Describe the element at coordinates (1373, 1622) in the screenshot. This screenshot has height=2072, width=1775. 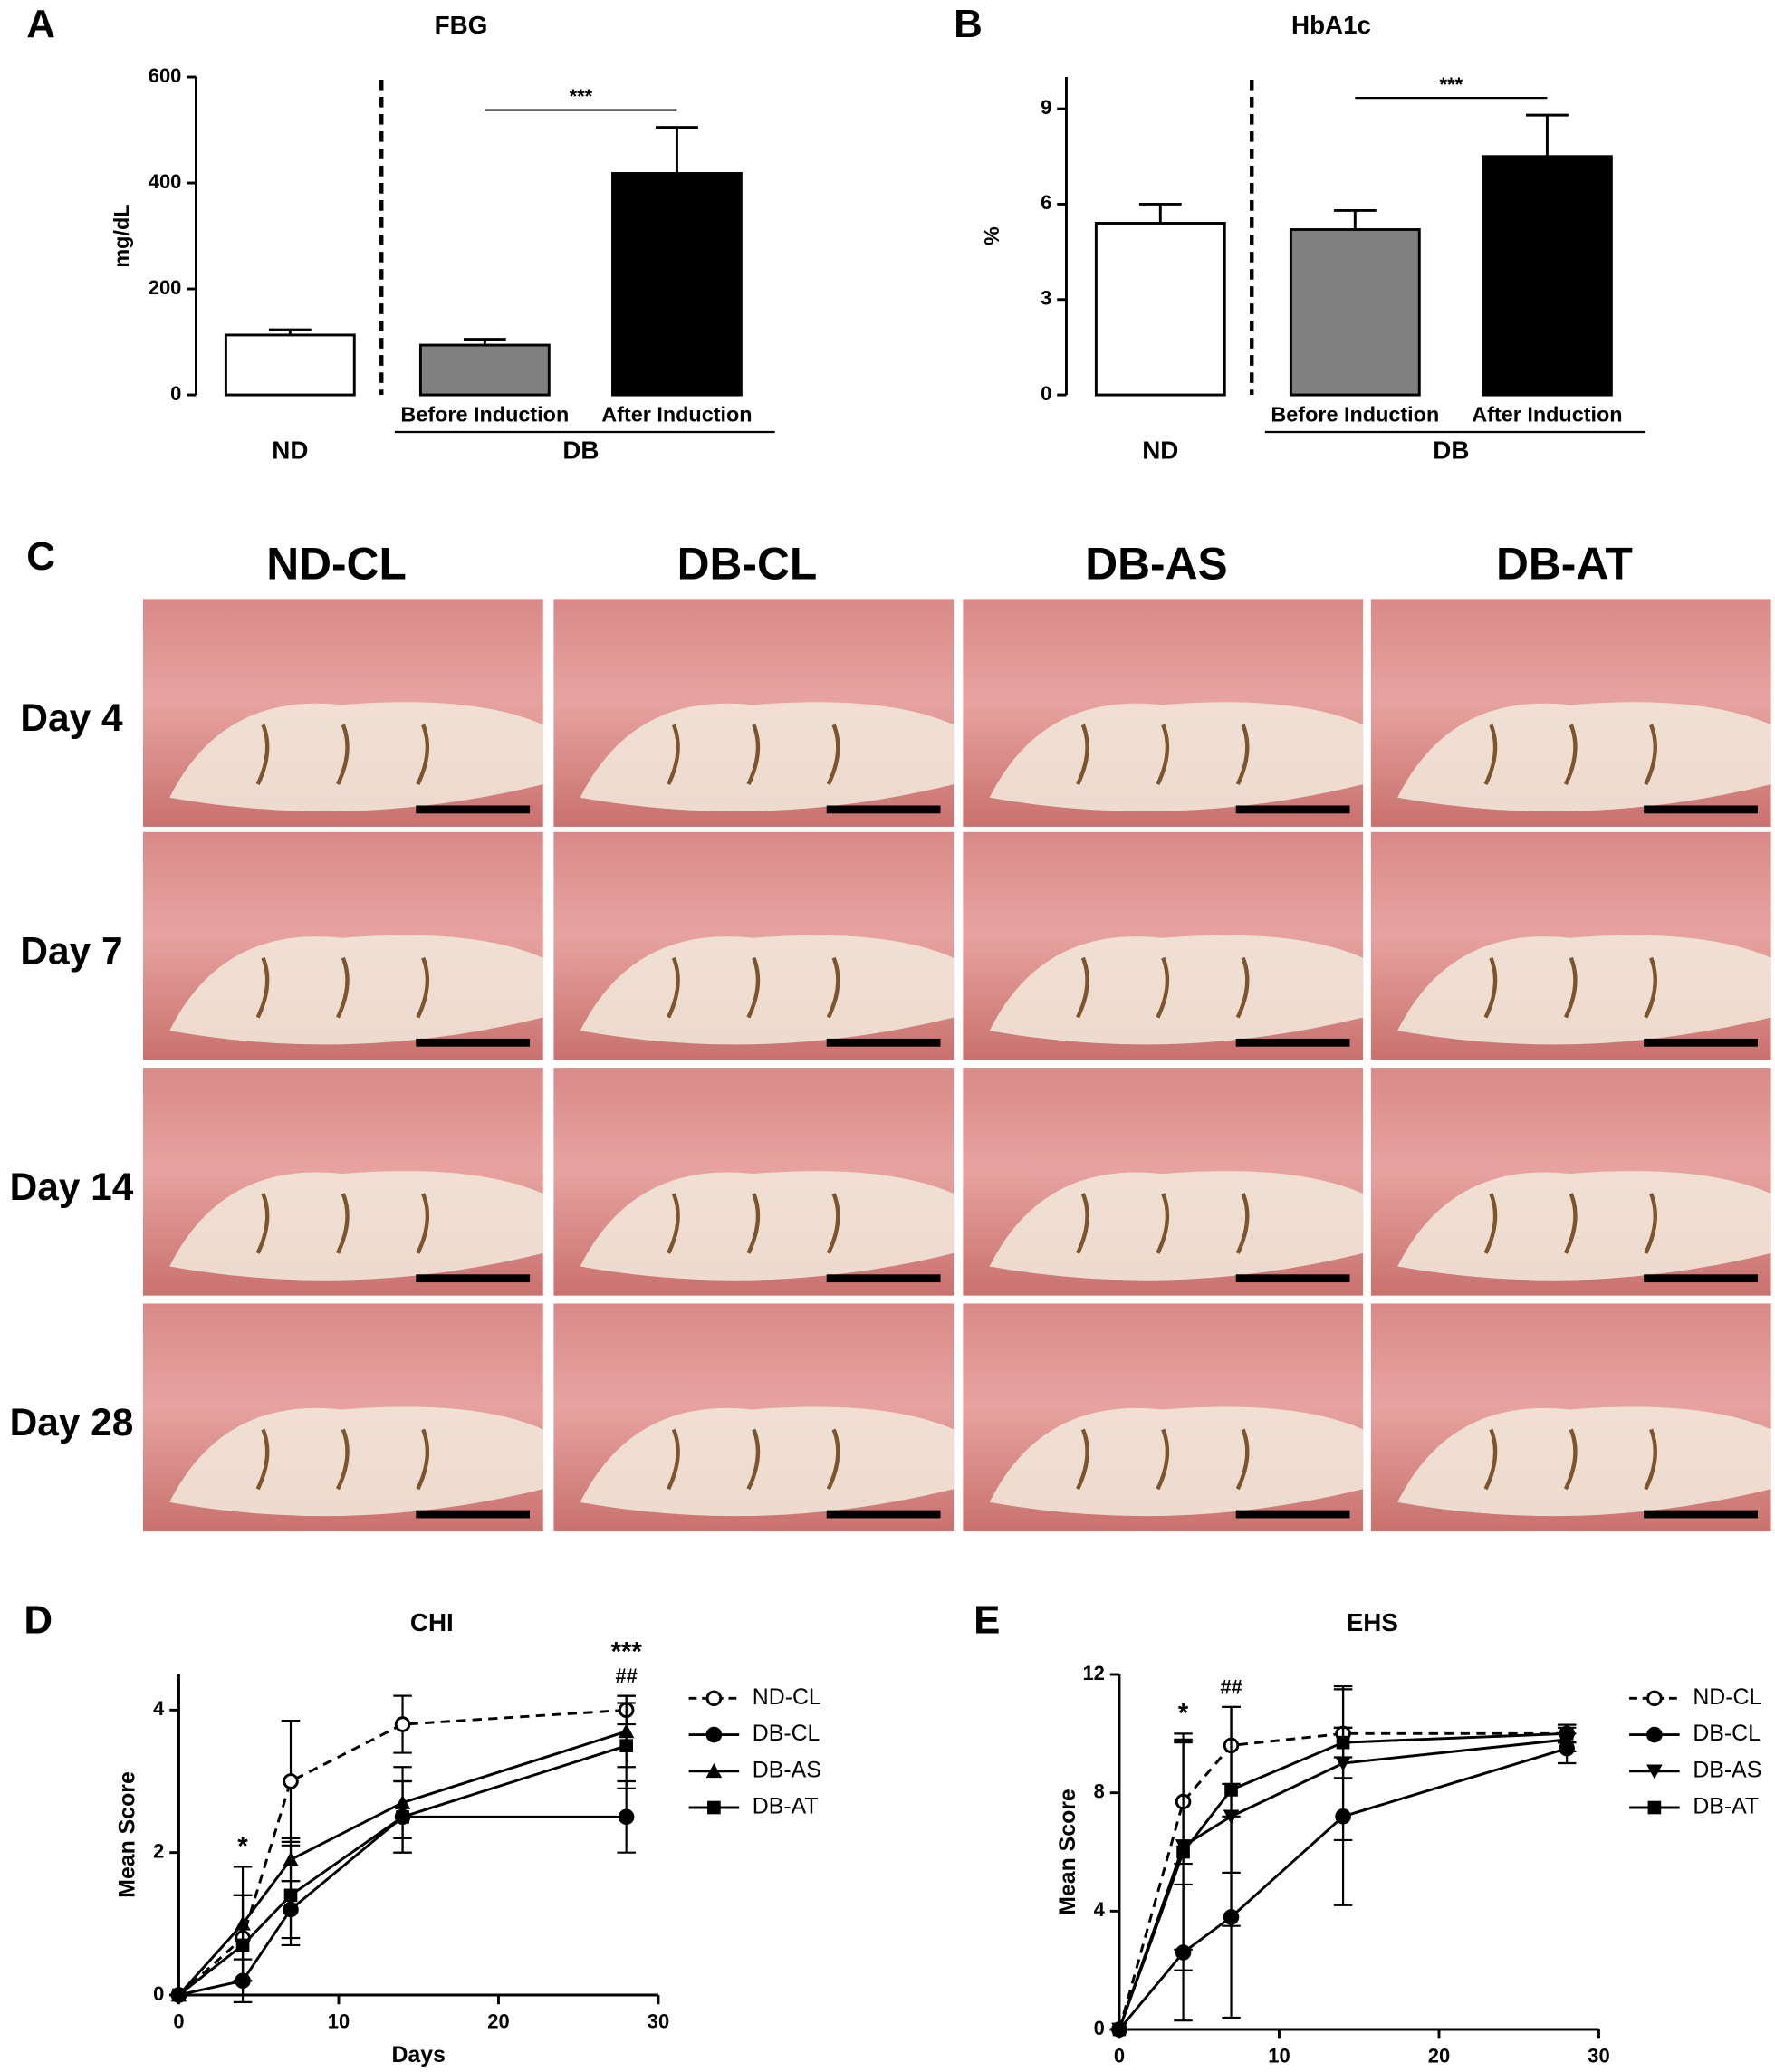
I see `chart-title: EHS` at that location.